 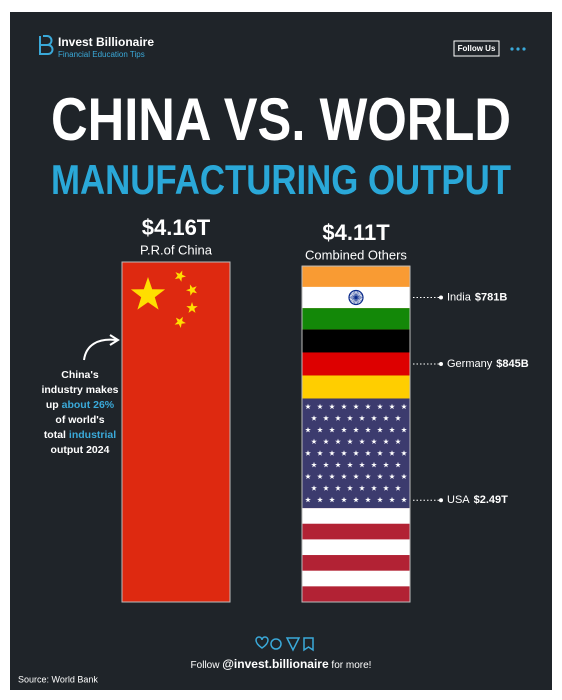 I want to click on annotation-line: up about 26%, so click(x=80, y=405).